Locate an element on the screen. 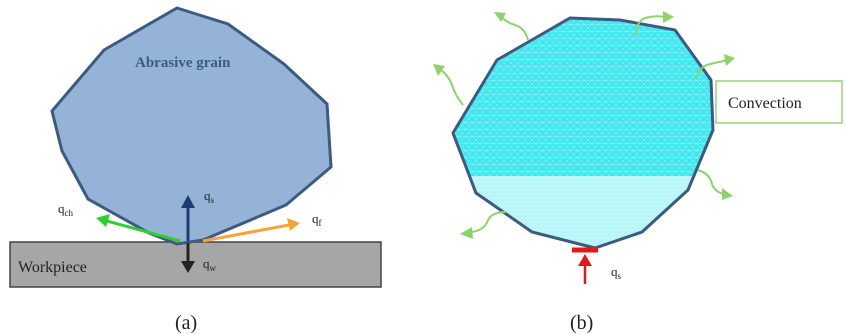 This screenshot has width=846, height=334. qw-arrow is located at coordinates (188, 258).